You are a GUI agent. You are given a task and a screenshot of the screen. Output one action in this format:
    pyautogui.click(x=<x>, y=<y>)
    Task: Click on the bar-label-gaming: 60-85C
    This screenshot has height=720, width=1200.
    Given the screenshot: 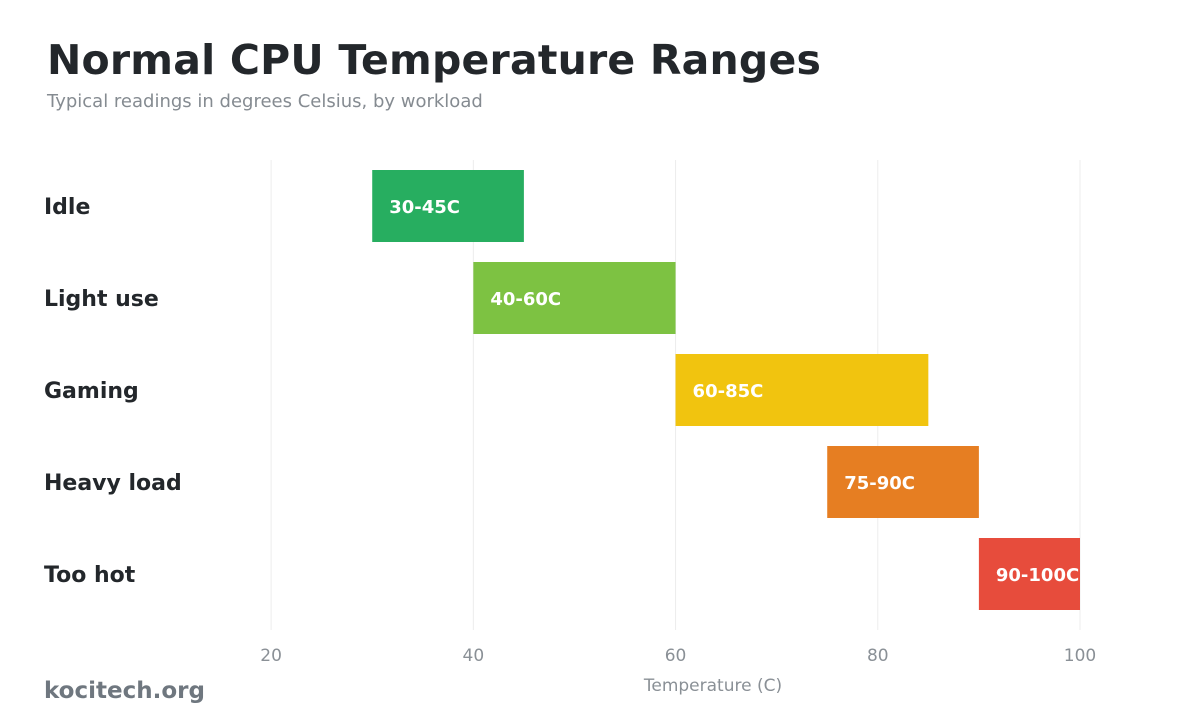 What is the action you would take?
    pyautogui.click(x=728, y=391)
    